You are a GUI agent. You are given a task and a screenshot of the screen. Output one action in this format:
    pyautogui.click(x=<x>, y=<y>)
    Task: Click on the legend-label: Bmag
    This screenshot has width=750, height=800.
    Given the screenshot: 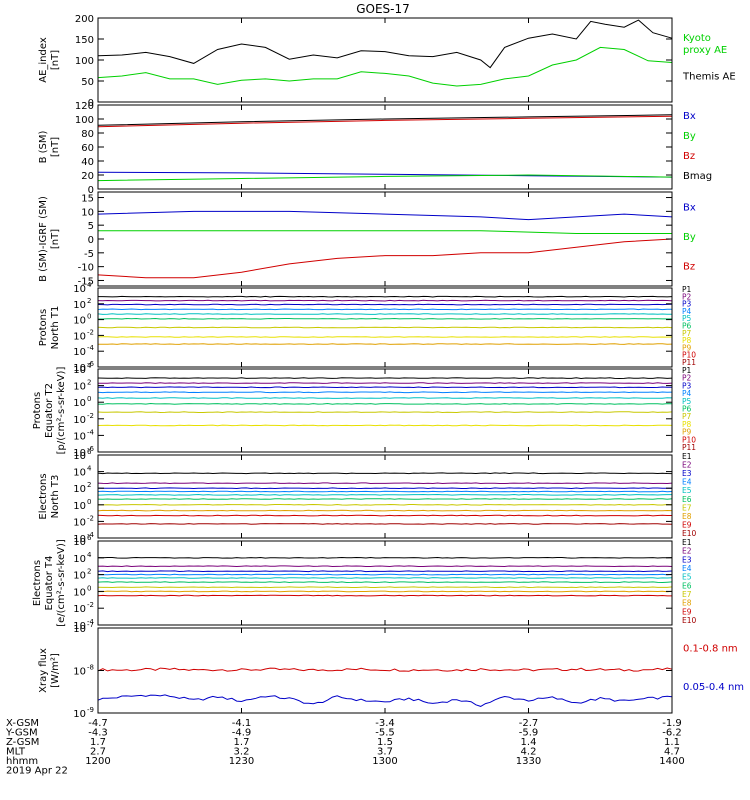 What is the action you would take?
    pyautogui.click(x=697, y=176)
    